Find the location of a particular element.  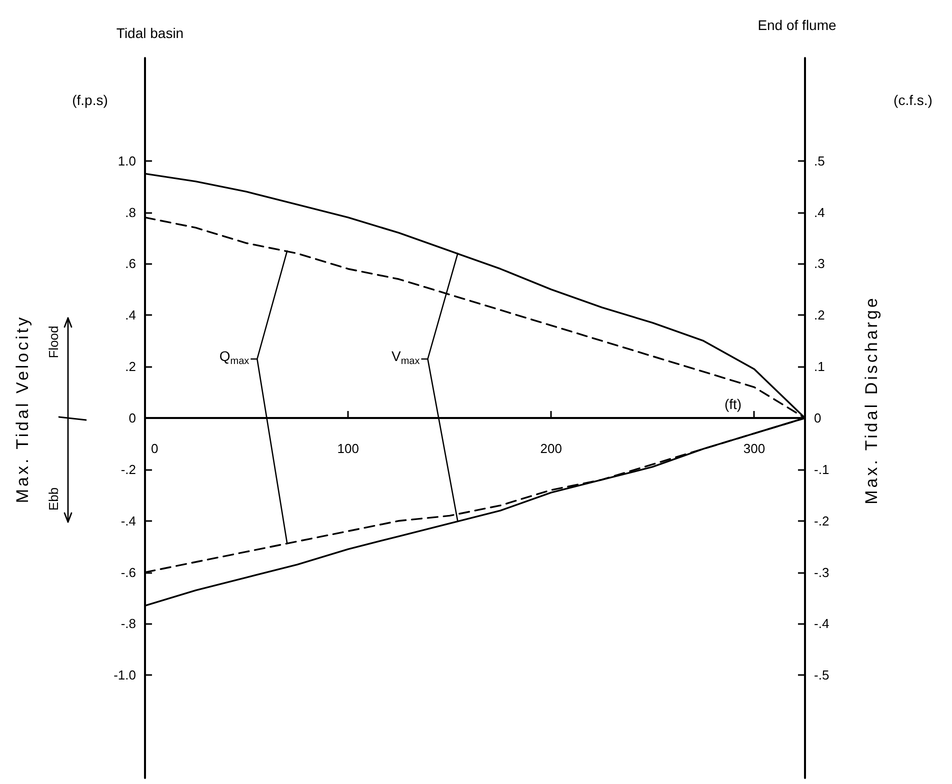

y2-tick-label: 0 is located at coordinates (818, 418).